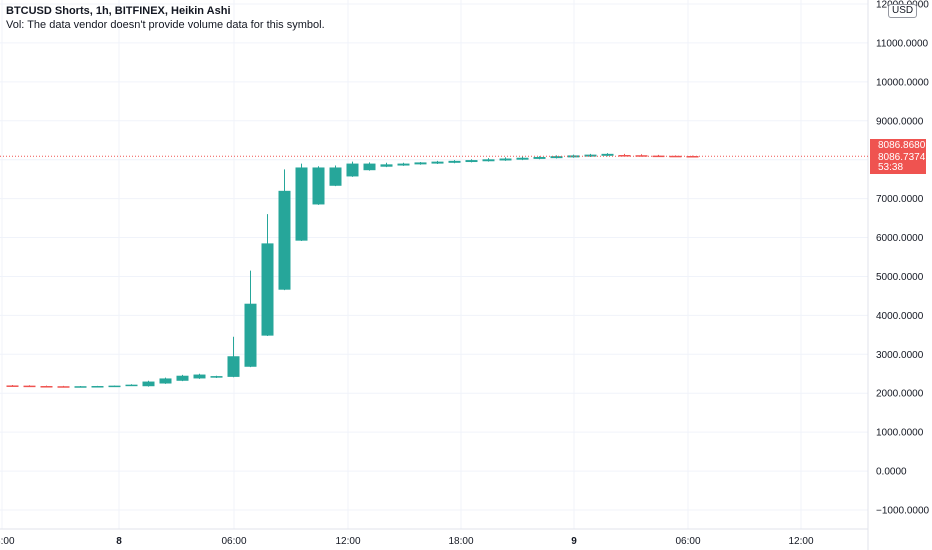 The image size is (932, 550). What do you see at coordinates (902, 82) in the screenshot?
I see `y-tick-label: 10000.0000` at bounding box center [902, 82].